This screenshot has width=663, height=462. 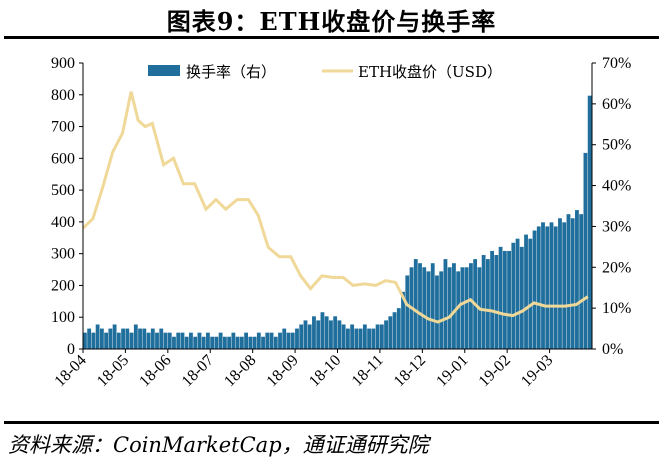 What do you see at coordinates (368, 371) in the screenshot?
I see `x-tick-label: 18-11` at bounding box center [368, 371].